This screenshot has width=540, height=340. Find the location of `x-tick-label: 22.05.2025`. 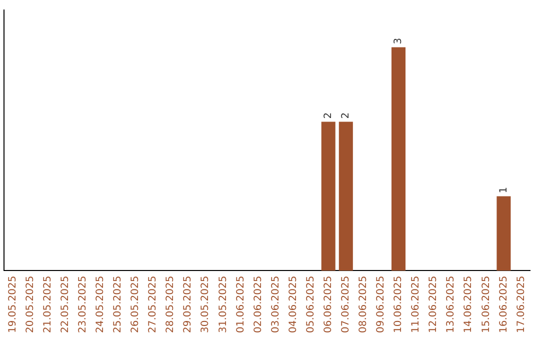

x-tick-label: 22.05.2025 is located at coordinates (65, 305).